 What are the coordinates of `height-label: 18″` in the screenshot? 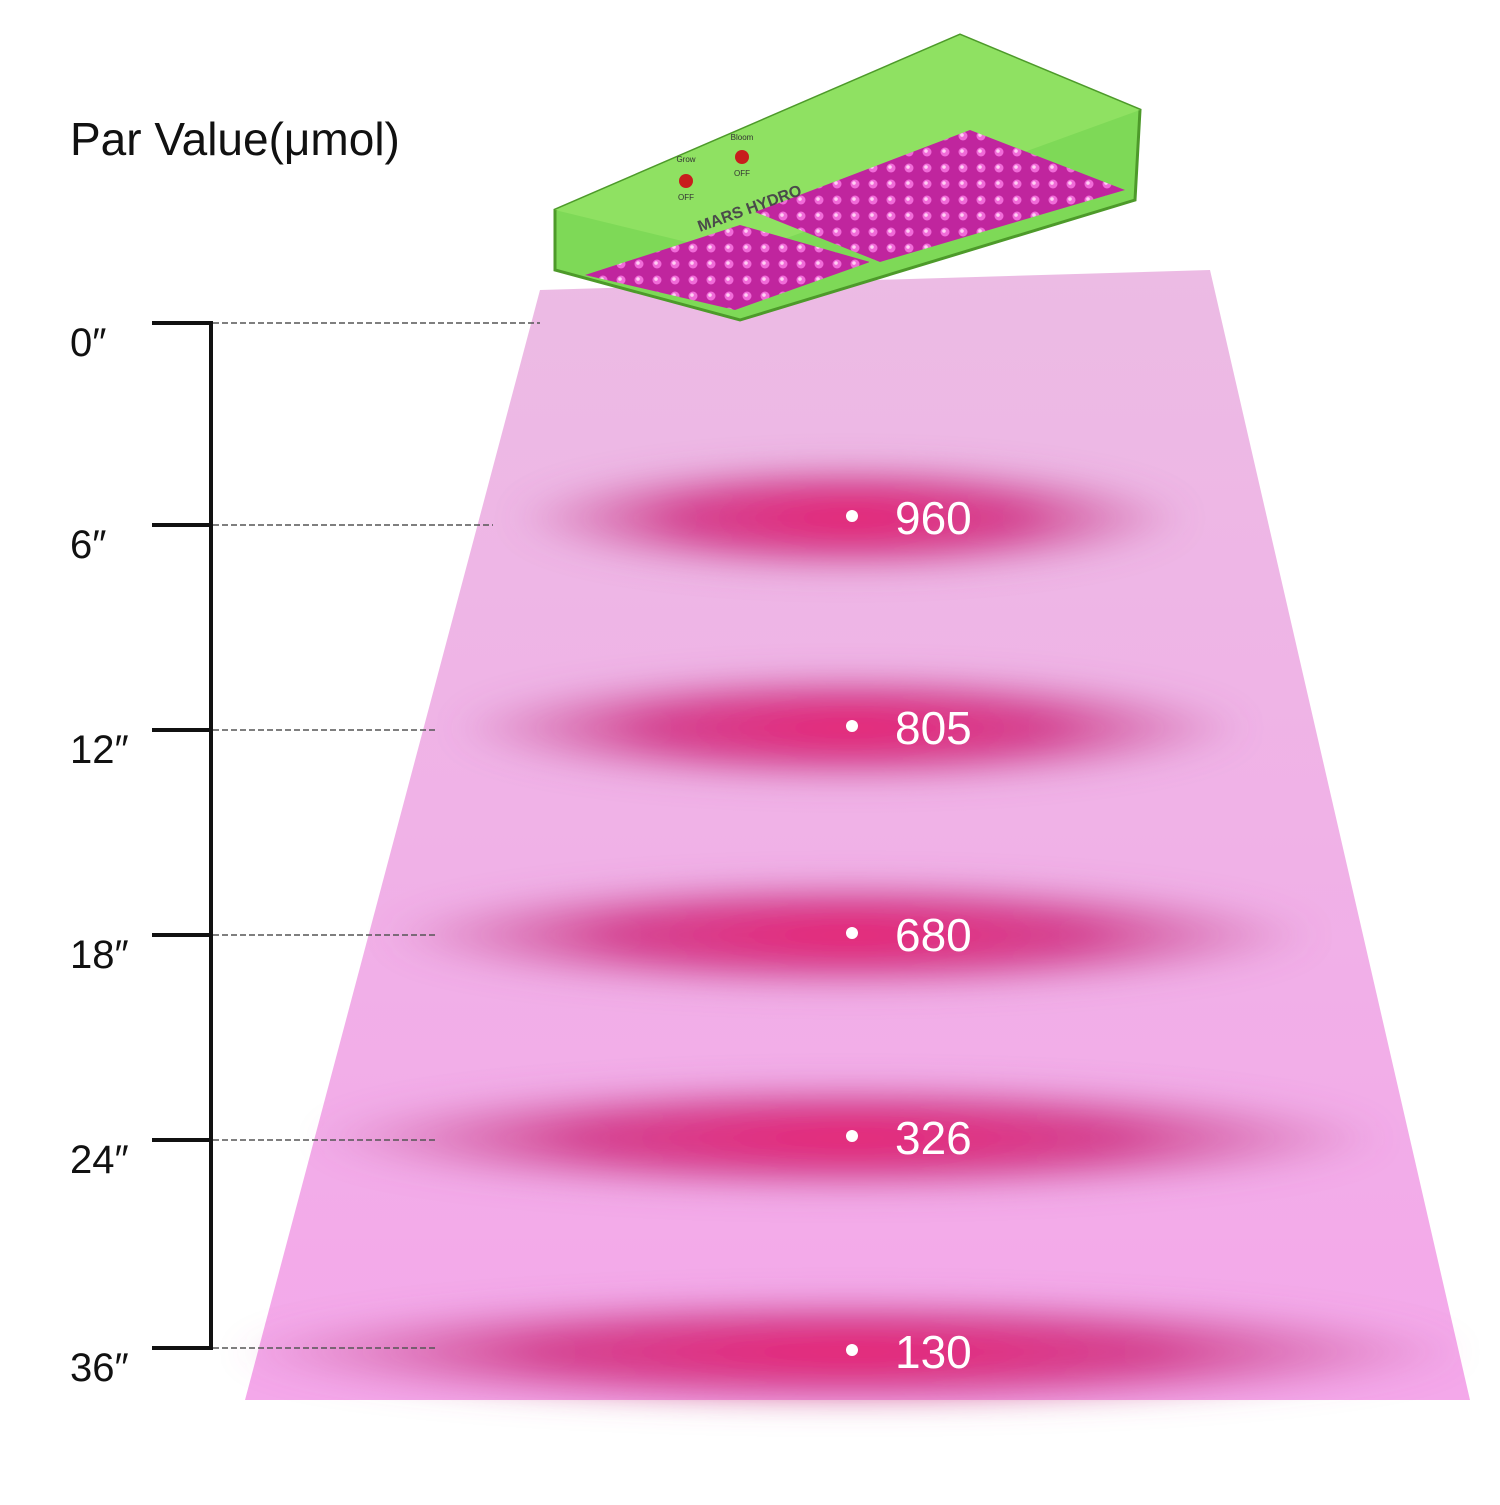 It's located at (99, 955).